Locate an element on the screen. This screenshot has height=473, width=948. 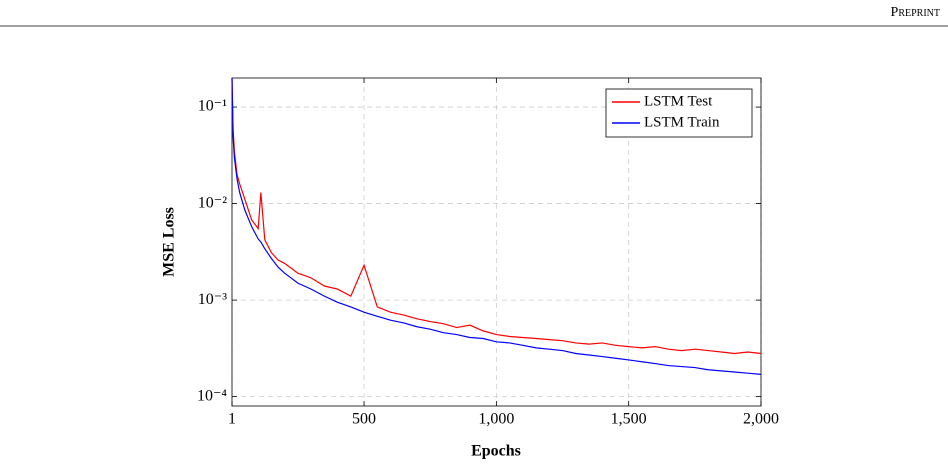
y-tick-label: 10⁻⁴ is located at coordinates (212, 395).